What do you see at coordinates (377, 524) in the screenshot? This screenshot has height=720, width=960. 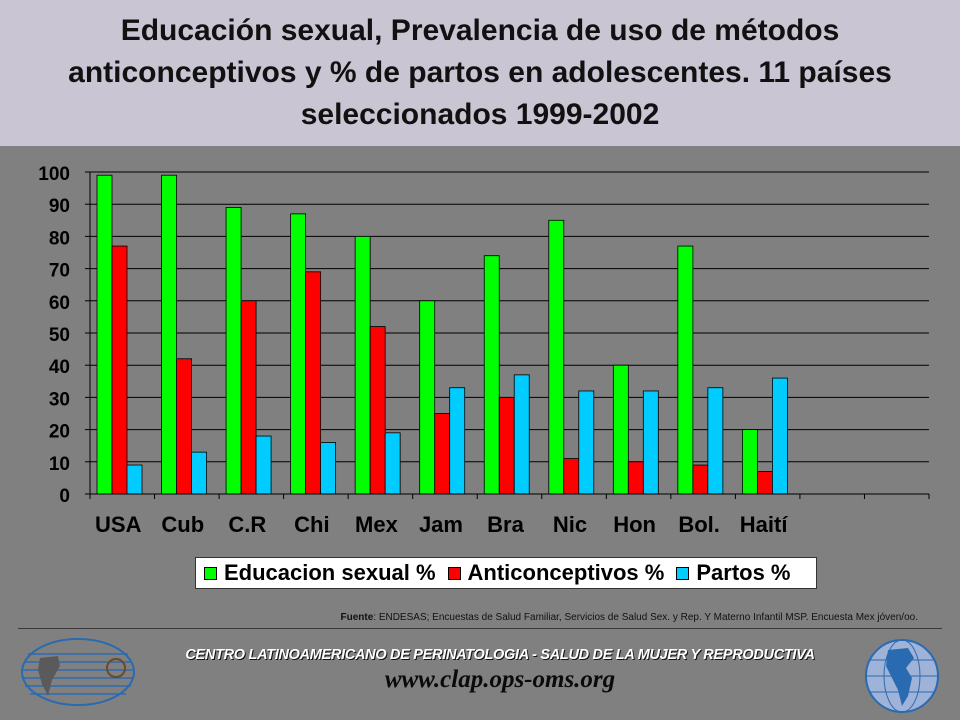 I see `x-tick-label: Mex` at bounding box center [377, 524].